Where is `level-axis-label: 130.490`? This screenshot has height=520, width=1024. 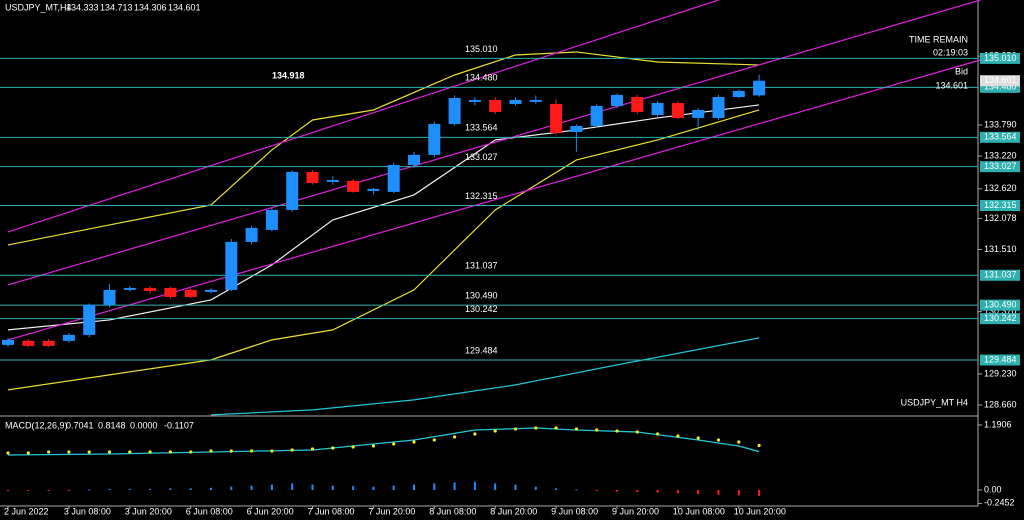
level-axis-label: 130.490 is located at coordinates (1000, 304).